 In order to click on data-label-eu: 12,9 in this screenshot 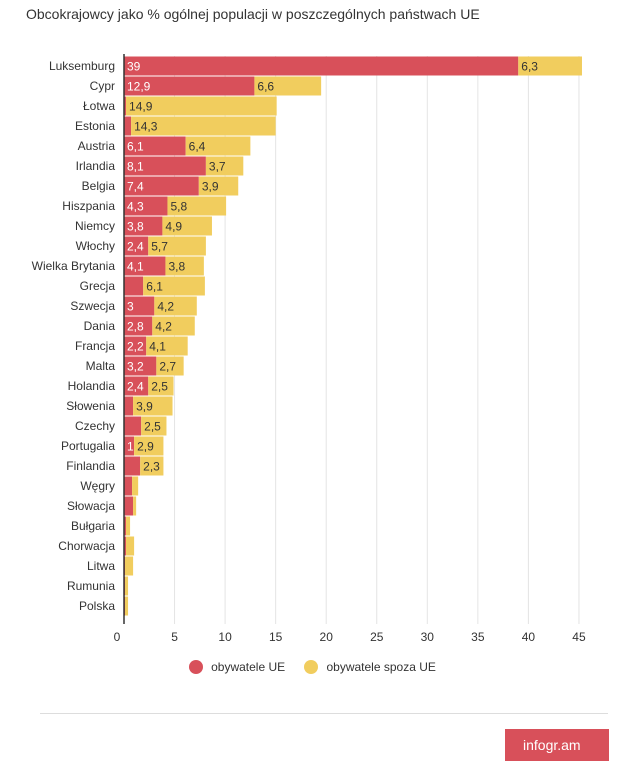, I will do `click(139, 87)`.